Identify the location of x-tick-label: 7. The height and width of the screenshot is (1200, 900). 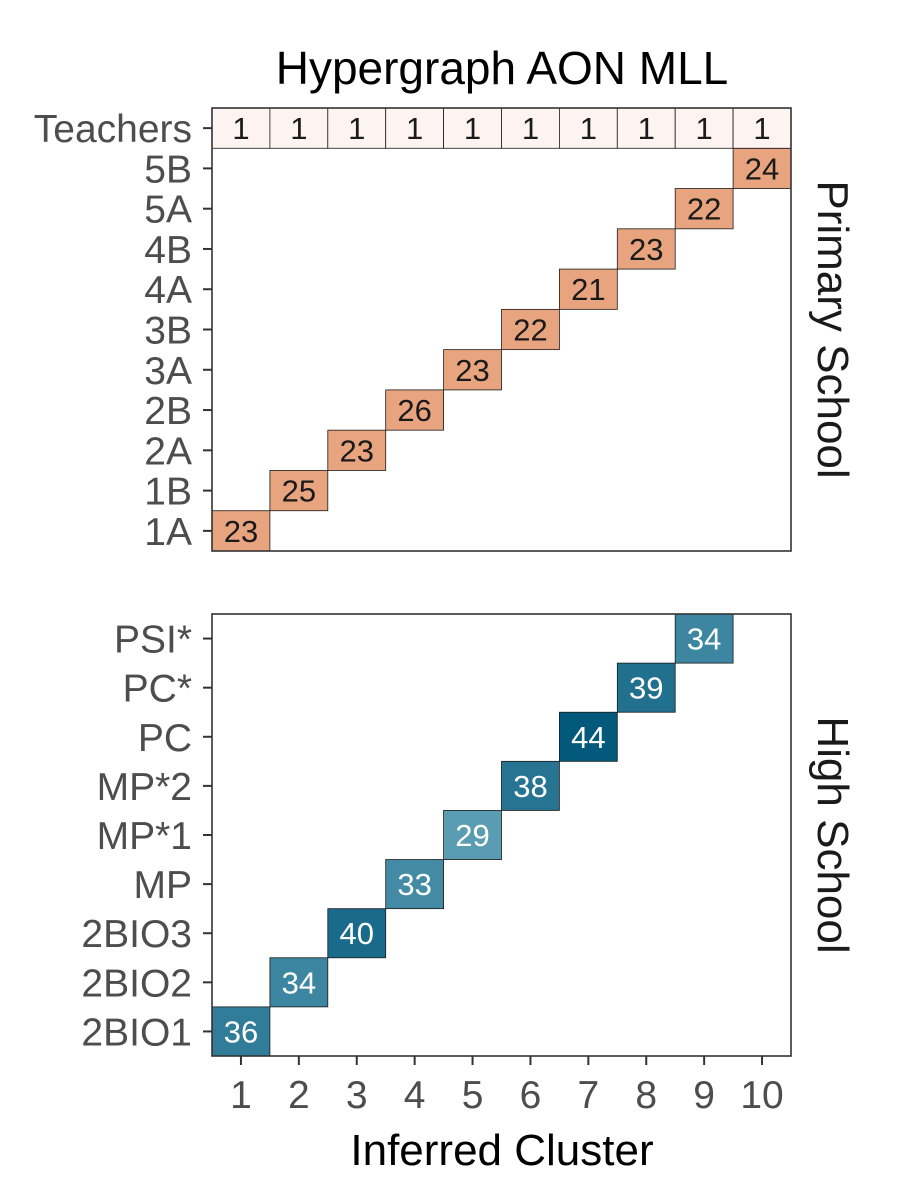
(588, 1095).